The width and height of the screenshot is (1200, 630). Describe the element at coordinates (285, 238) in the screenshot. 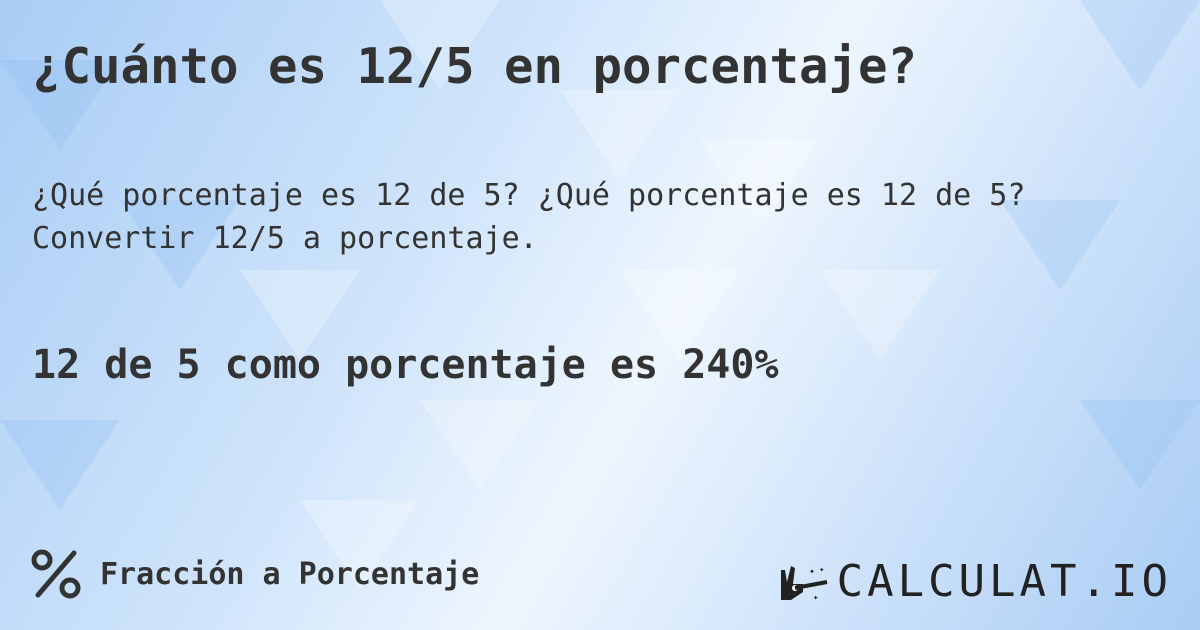

I see `subtitle-line-2: Convertir 12/5 a porcentaje.` at that location.